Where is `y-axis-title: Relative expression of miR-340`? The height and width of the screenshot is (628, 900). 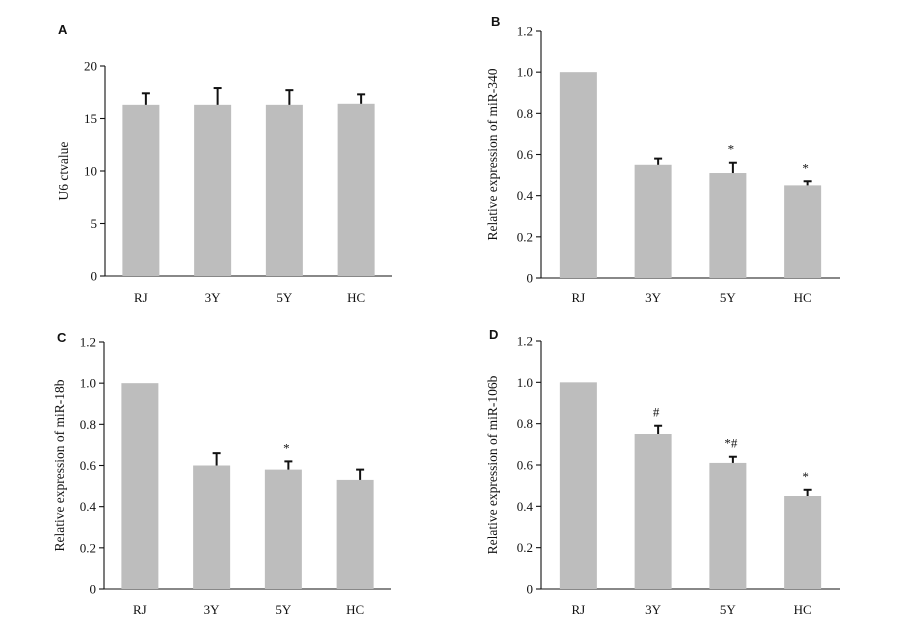 y-axis-title: Relative expression of miR-340 is located at coordinates (492, 154).